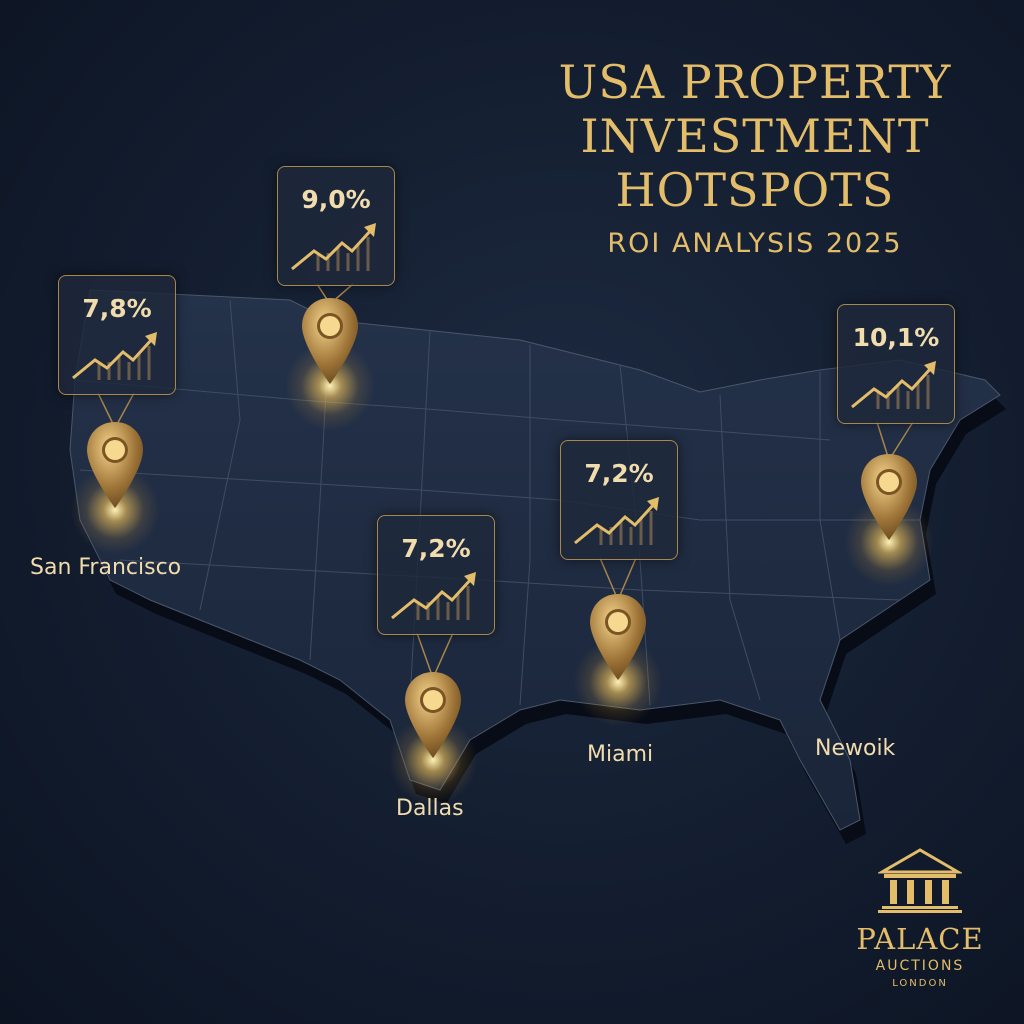 The height and width of the screenshot is (1024, 1024). Describe the element at coordinates (755, 190) in the screenshot. I see `title-line: HOTSPOTS` at that location.